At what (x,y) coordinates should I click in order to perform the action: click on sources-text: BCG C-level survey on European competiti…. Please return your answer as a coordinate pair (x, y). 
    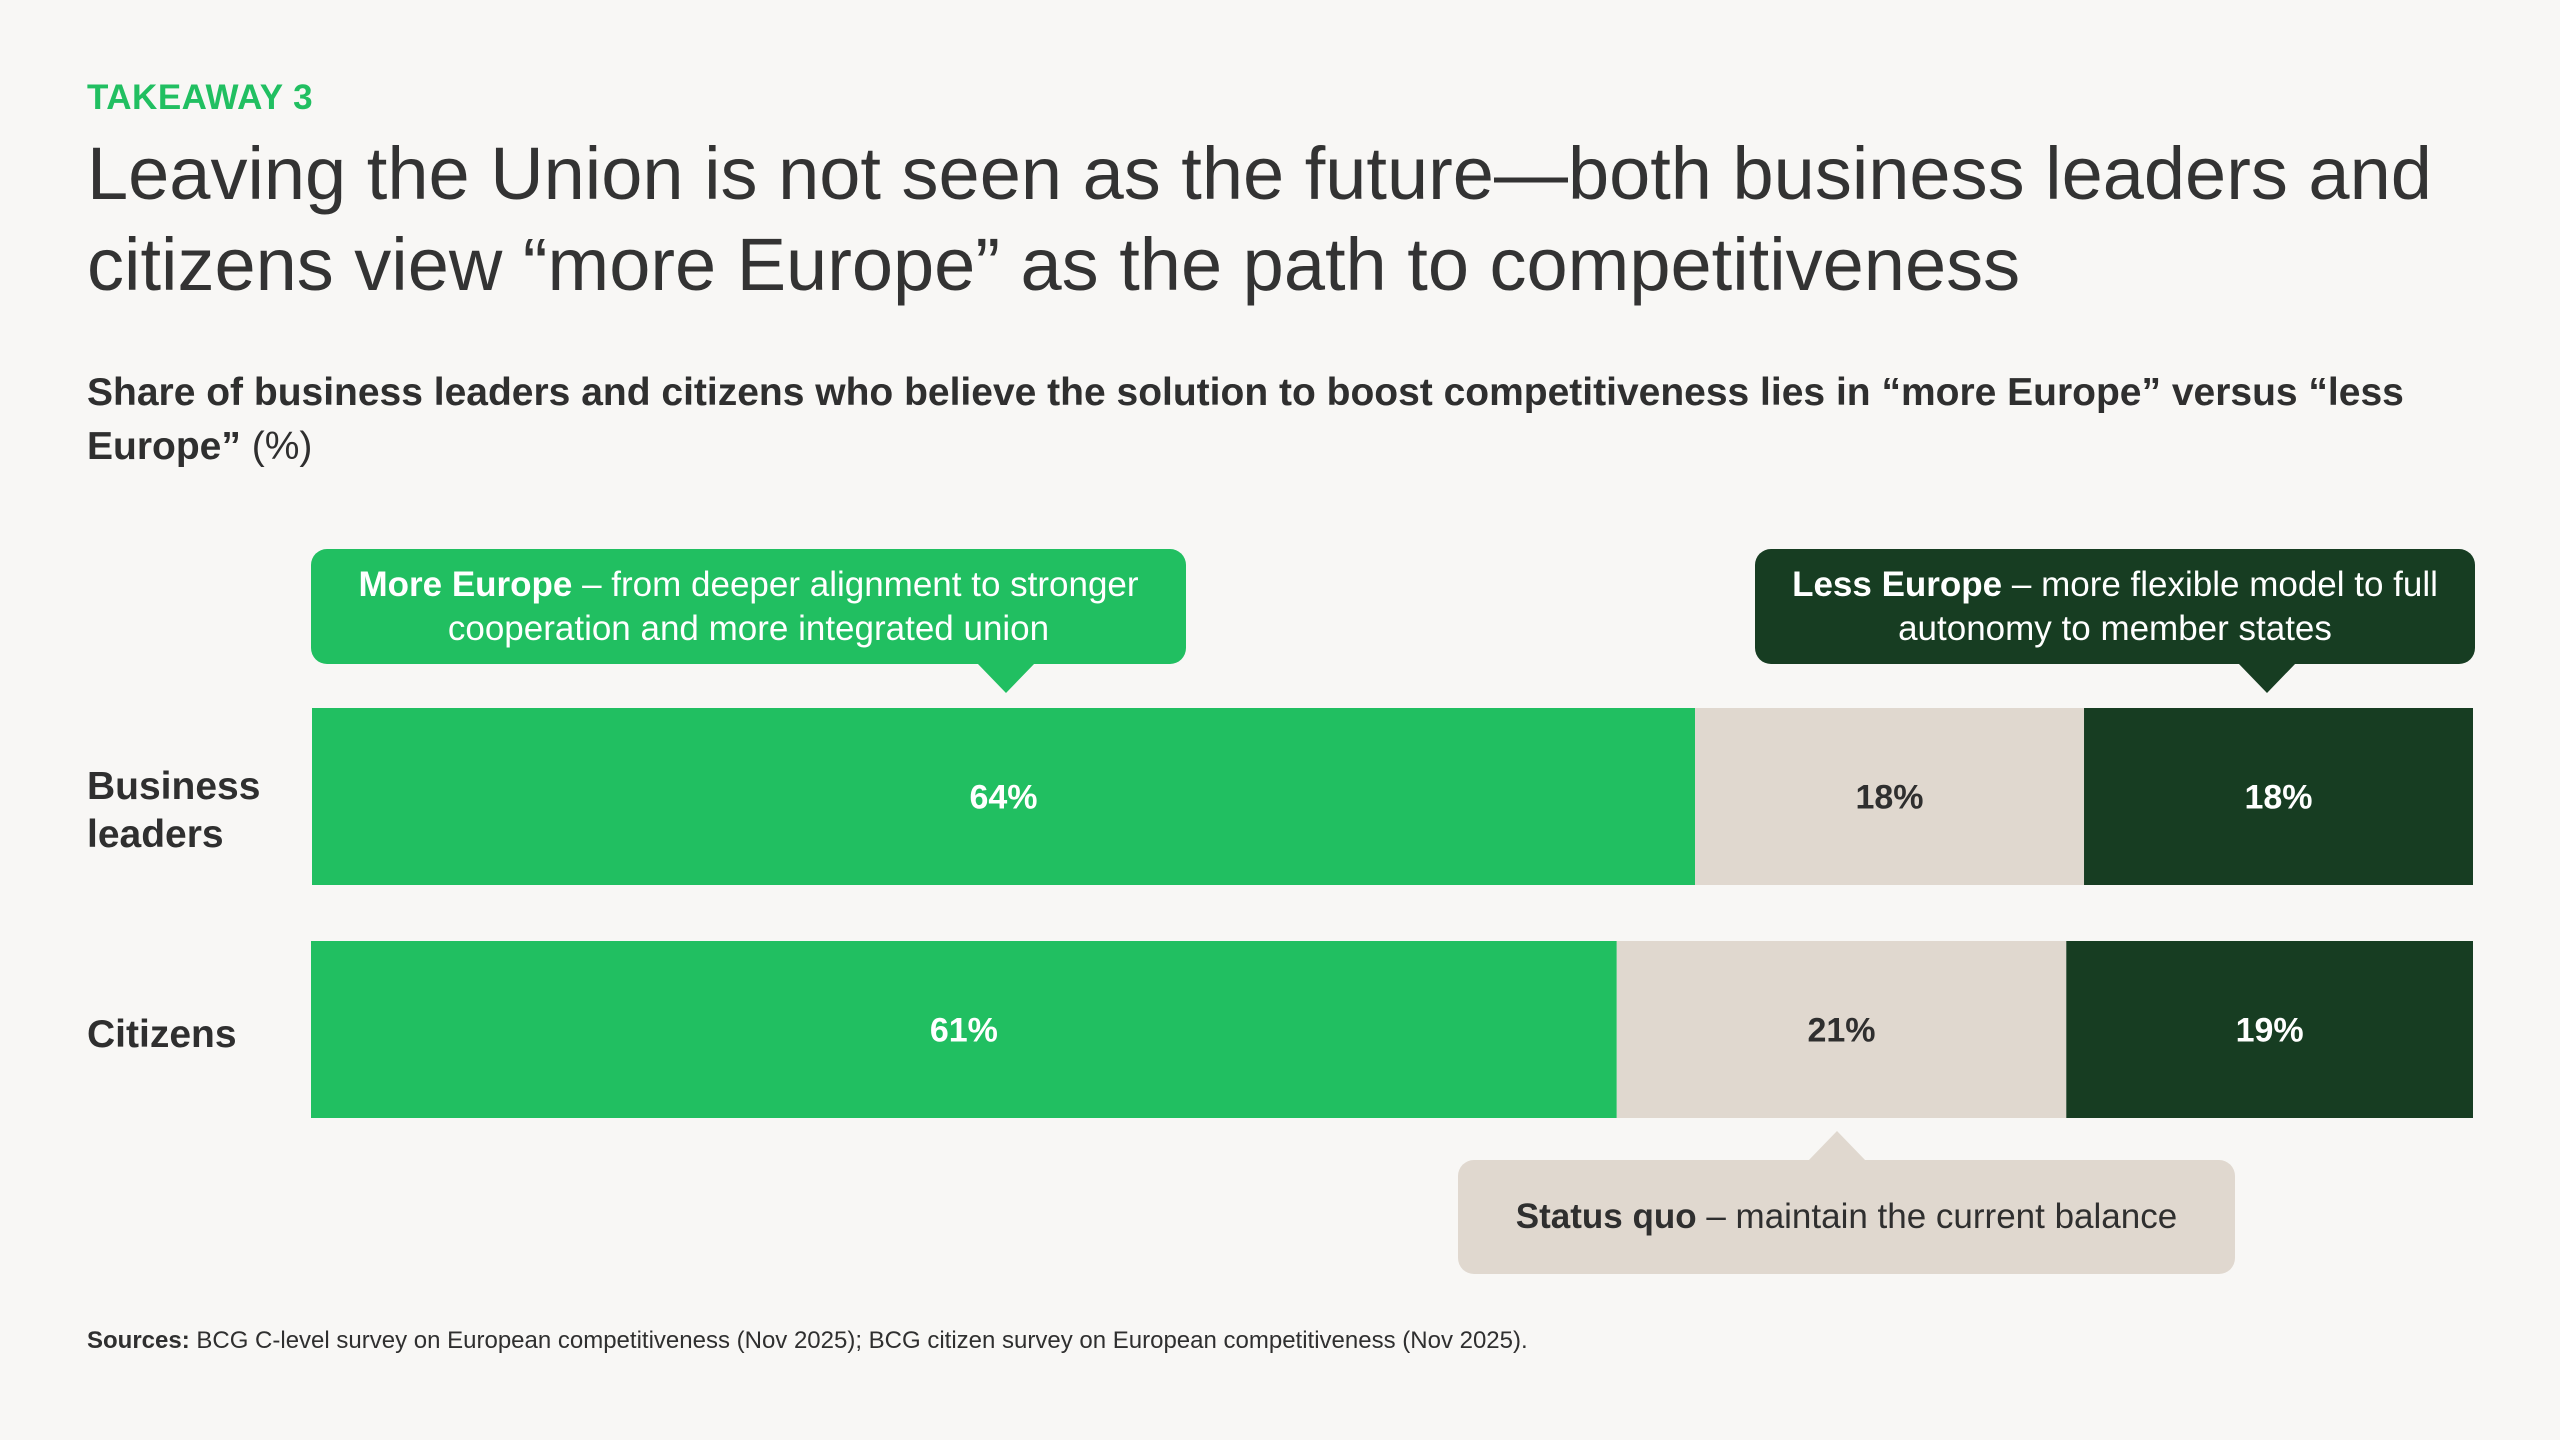
    Looking at the image, I should click on (858, 1340).